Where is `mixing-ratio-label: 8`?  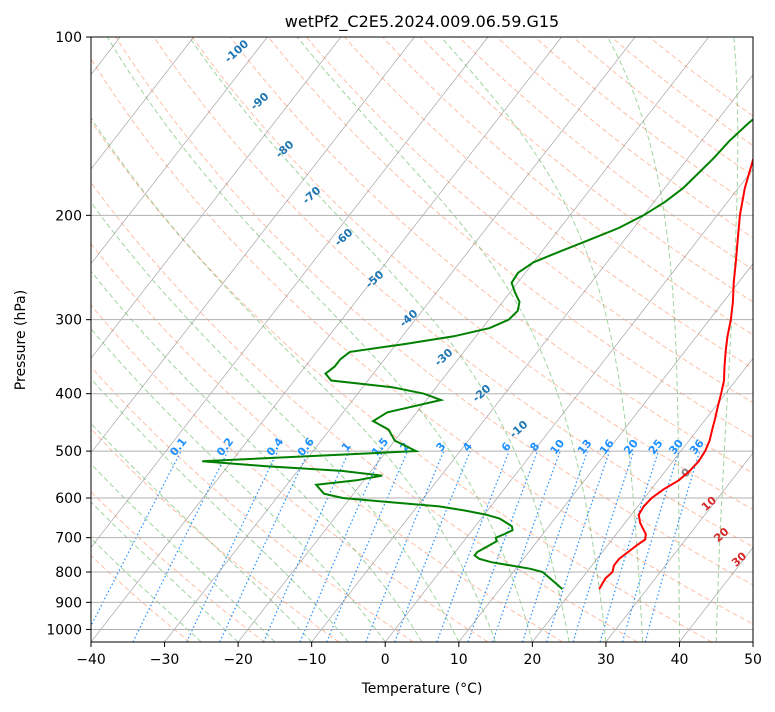 mixing-ratio-label: 8 is located at coordinates (534, 447).